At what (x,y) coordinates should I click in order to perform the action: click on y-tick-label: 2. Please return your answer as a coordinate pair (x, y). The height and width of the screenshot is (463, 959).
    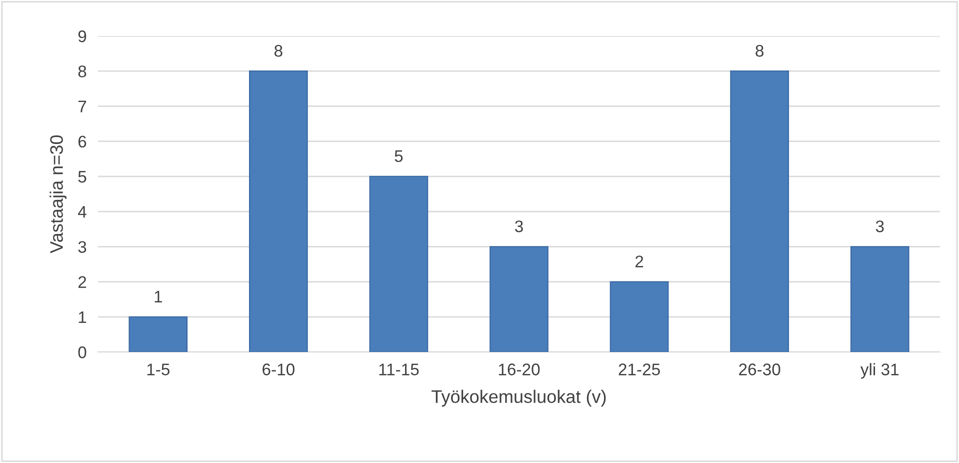
    Looking at the image, I should click on (82, 282).